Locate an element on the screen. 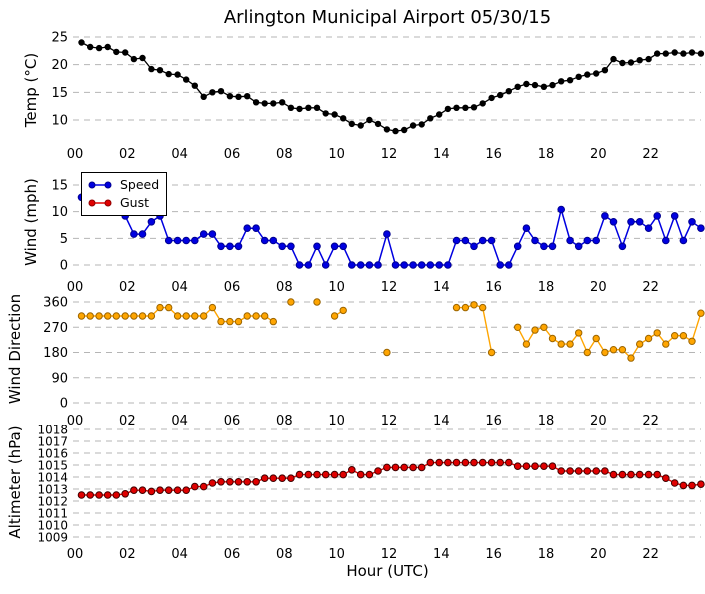  y-tick-label: 1013 is located at coordinates (52, 490).